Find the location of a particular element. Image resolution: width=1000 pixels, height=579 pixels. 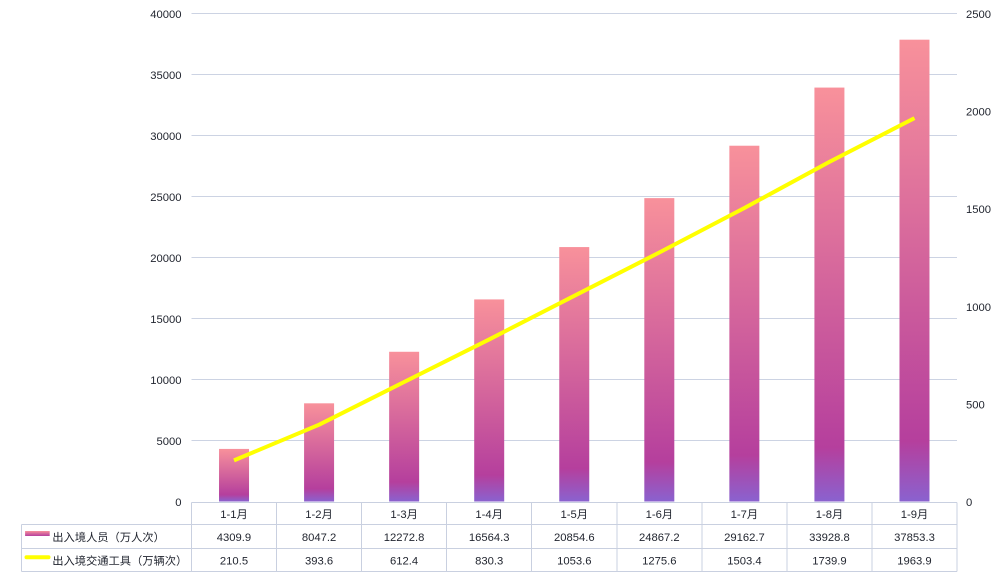

svg-text: 1-8 is located at coordinates (824, 515).